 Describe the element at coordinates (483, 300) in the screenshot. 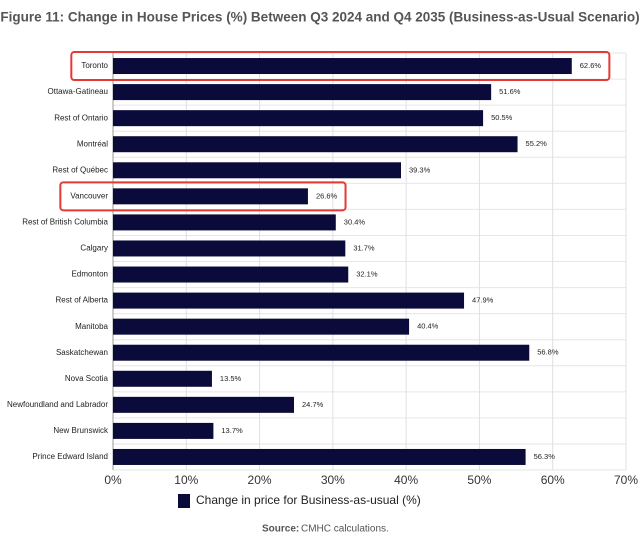

I see `value-label: 47.9%` at that location.